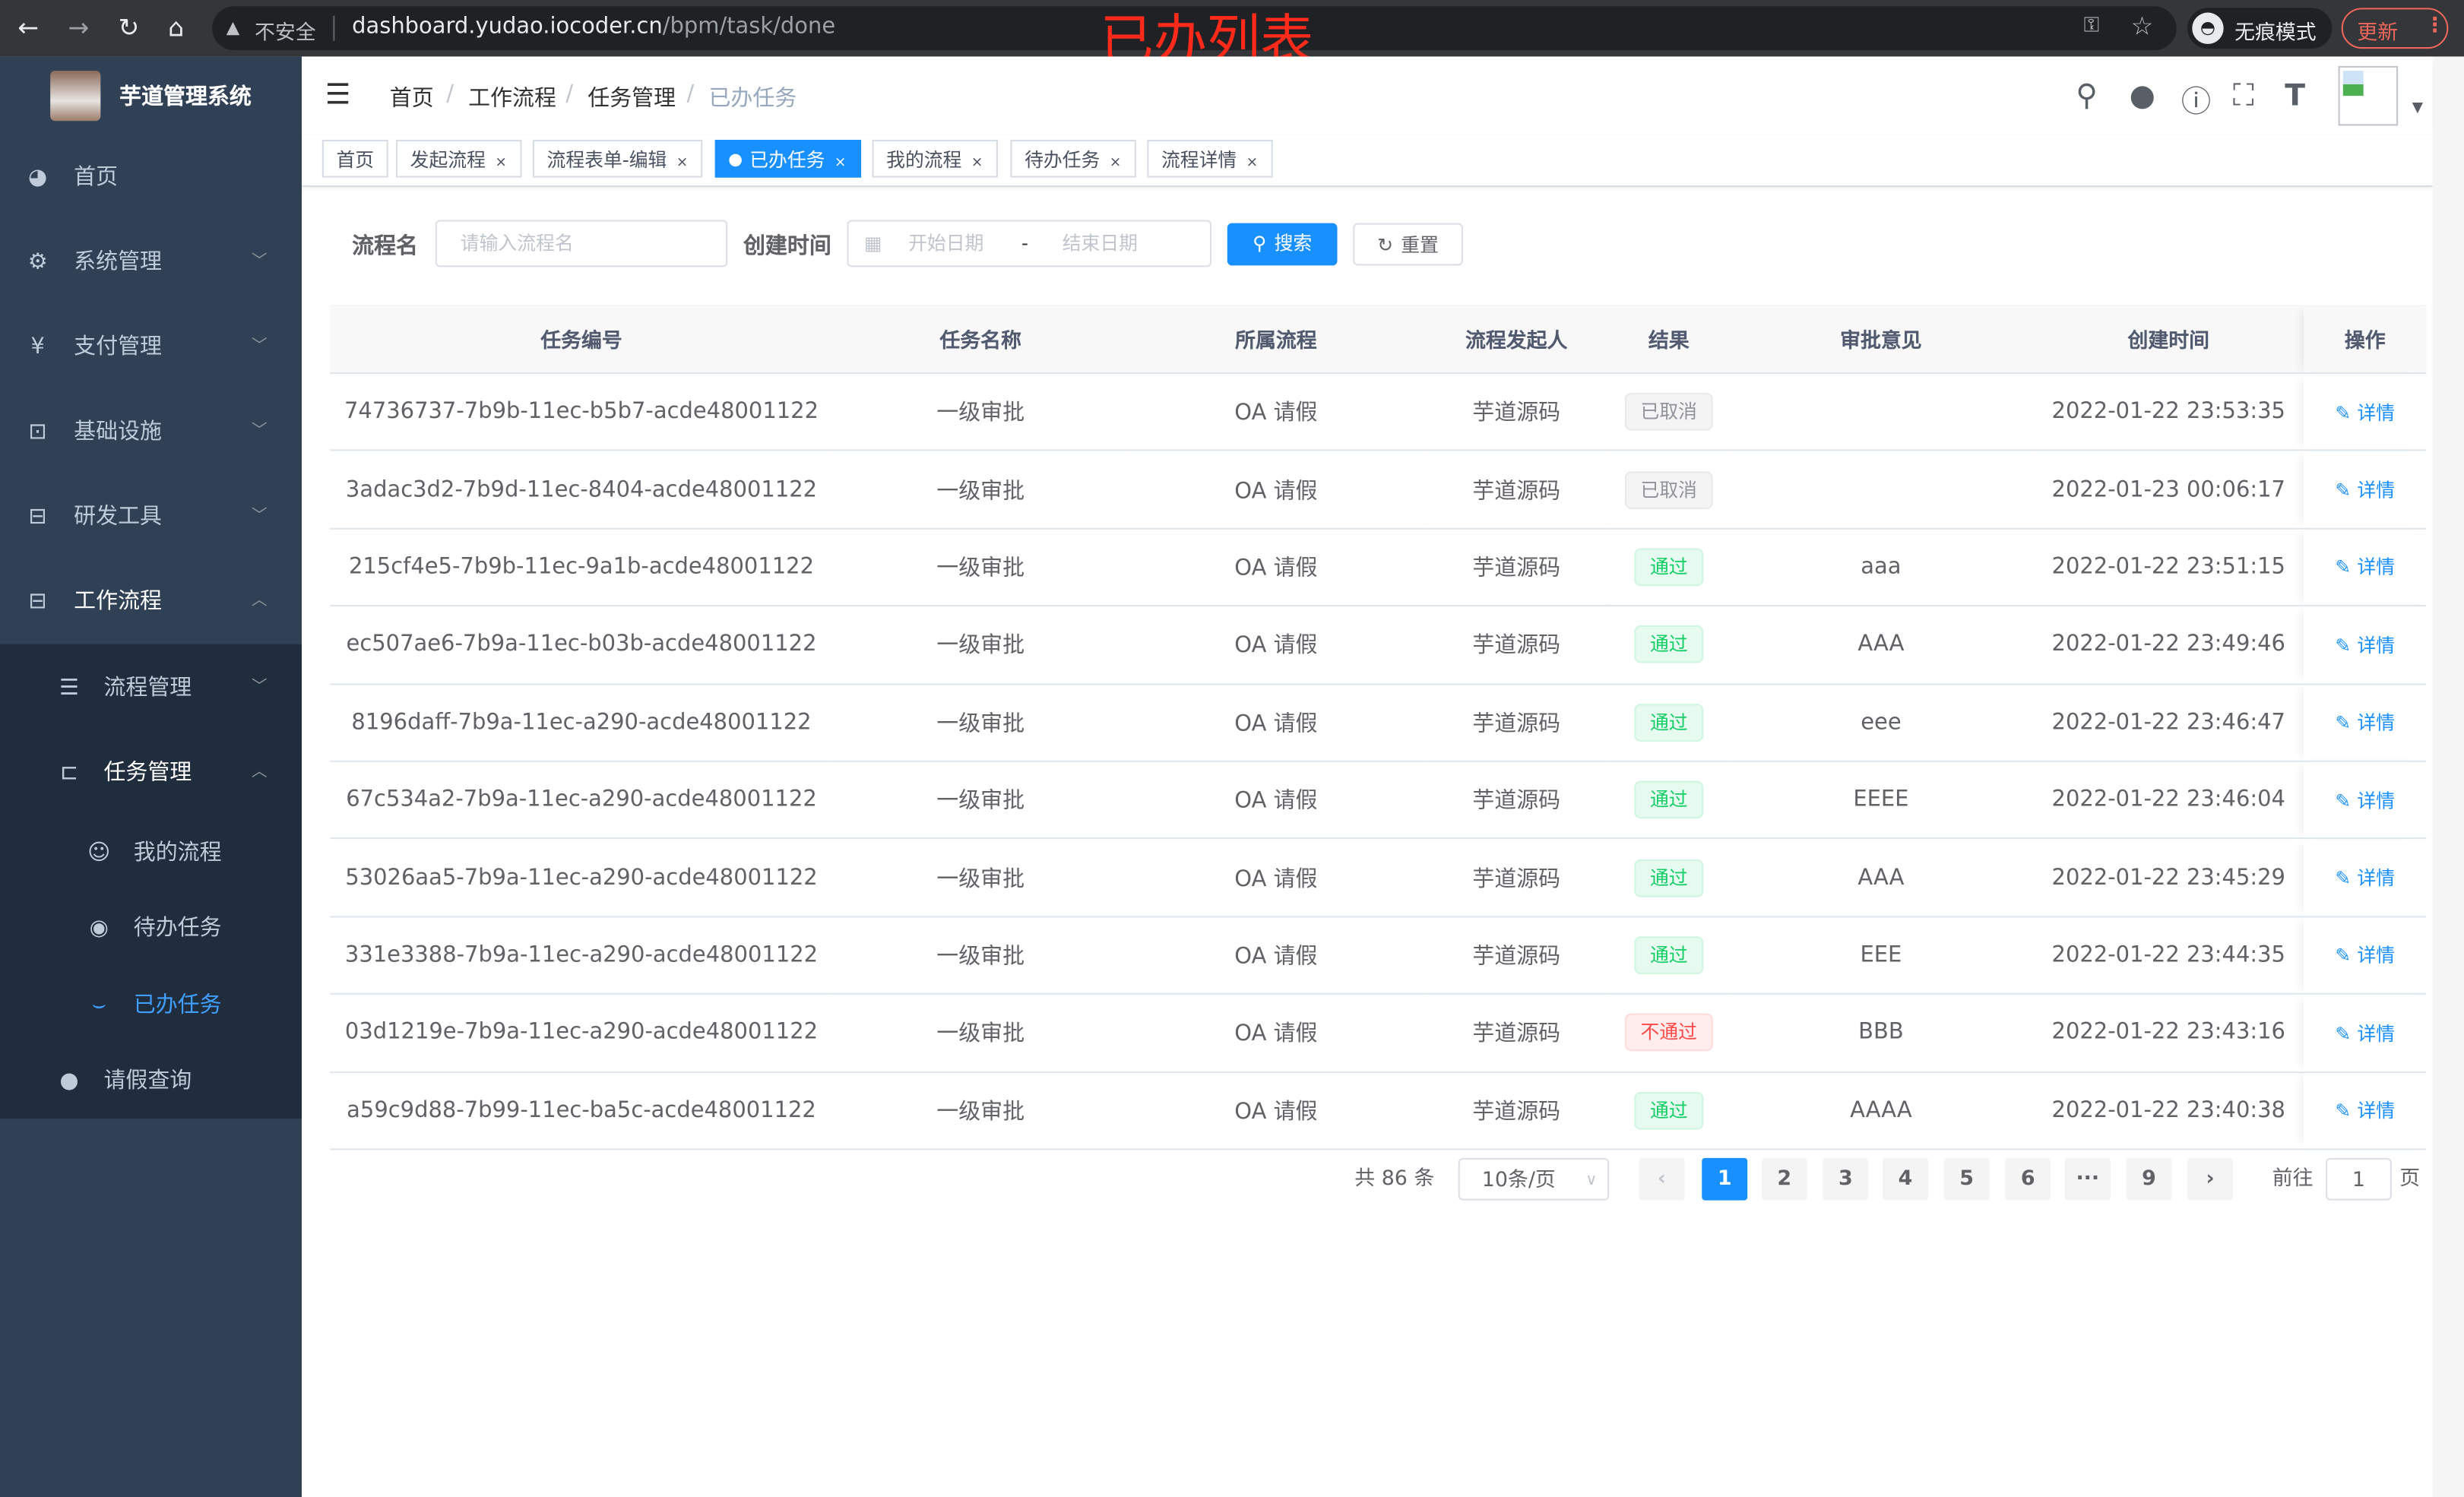 This screenshot has width=2464, height=1497. What do you see at coordinates (2028, 1179) in the screenshot?
I see `page-button: 6` at bounding box center [2028, 1179].